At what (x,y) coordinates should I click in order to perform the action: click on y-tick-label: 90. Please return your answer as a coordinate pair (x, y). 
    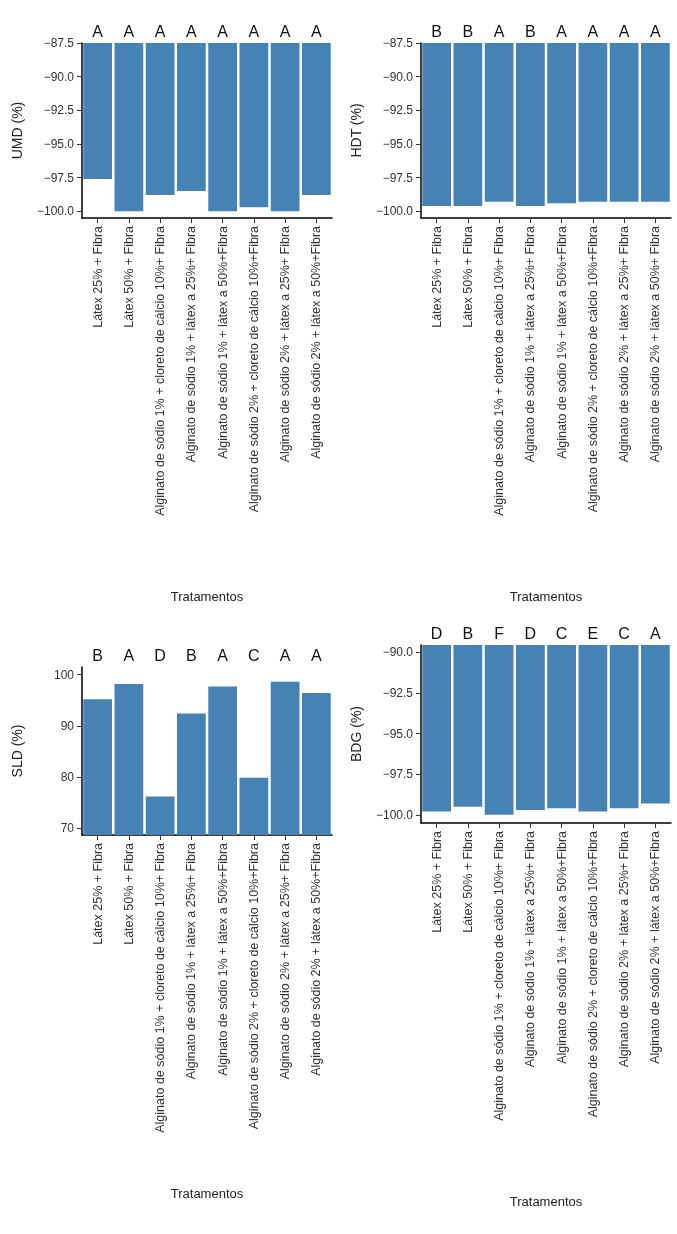
    Looking at the image, I should click on (67, 725).